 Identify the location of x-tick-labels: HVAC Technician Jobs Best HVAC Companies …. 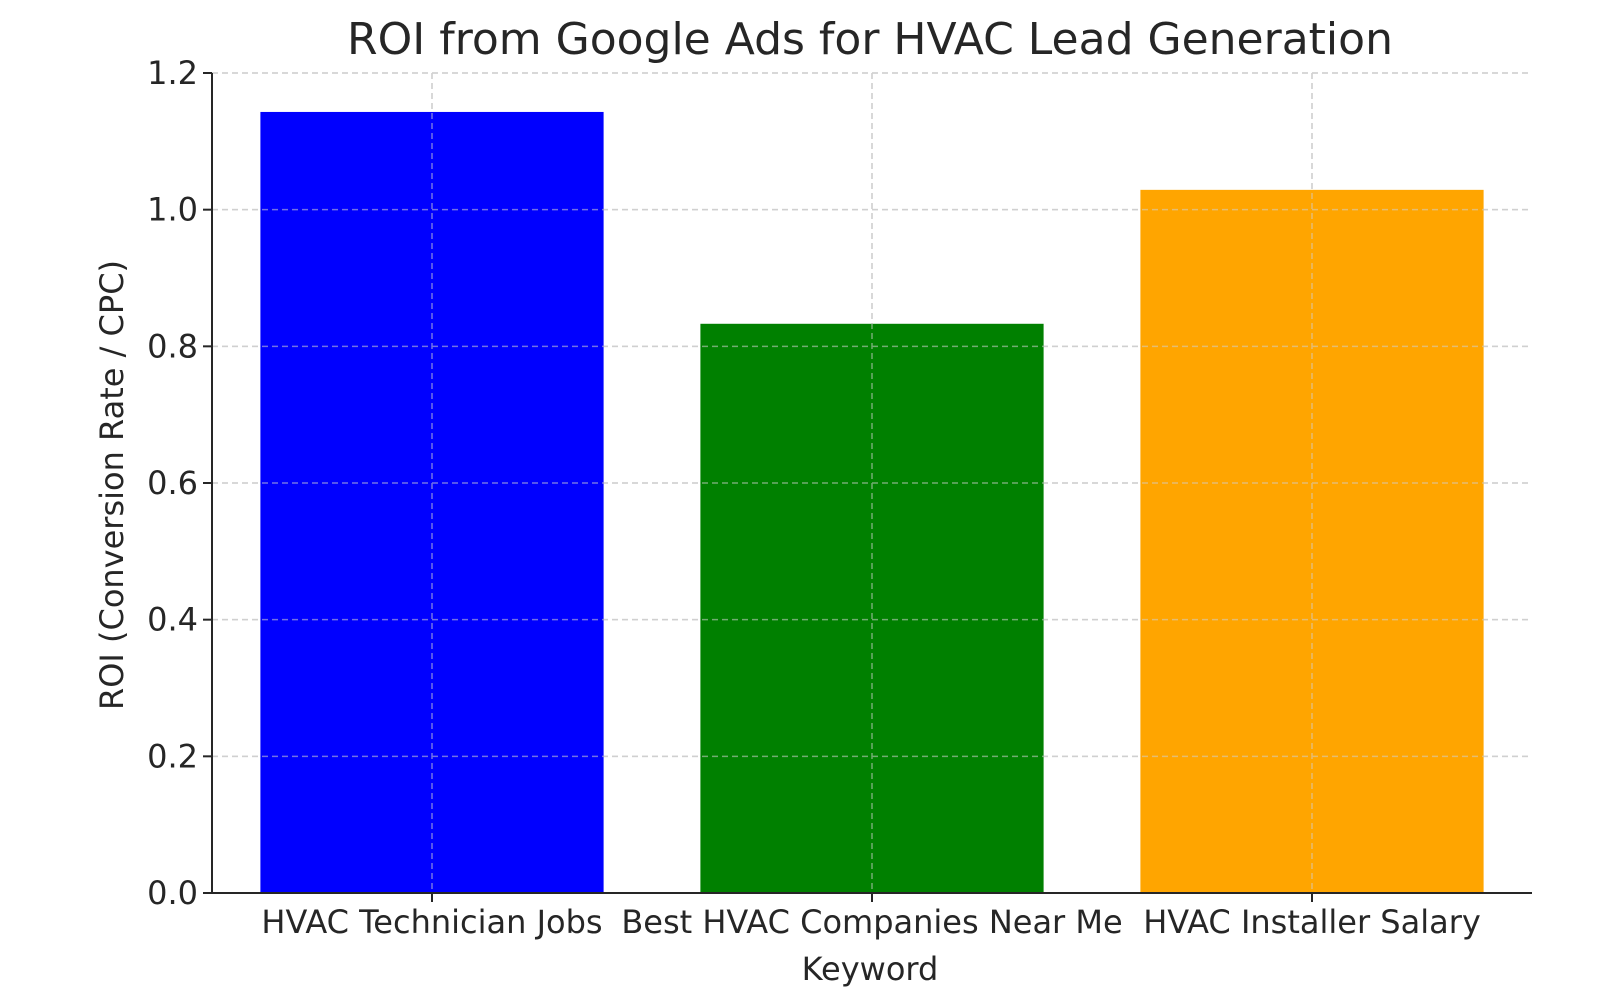
(870, 922).